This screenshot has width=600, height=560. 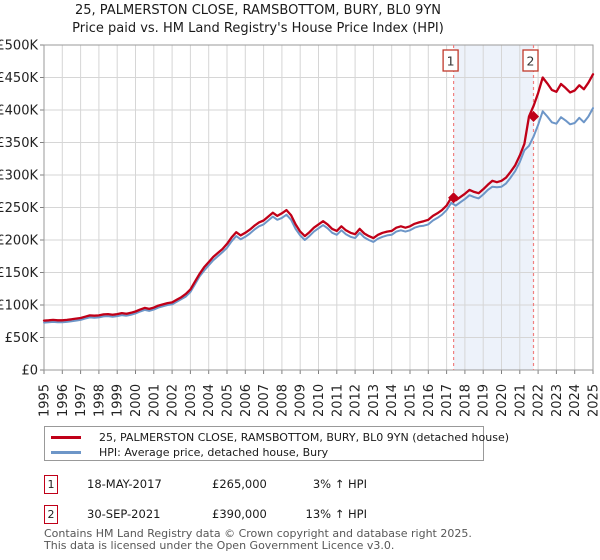 I want to click on sale-1-price: £265,000, so click(x=239, y=484).